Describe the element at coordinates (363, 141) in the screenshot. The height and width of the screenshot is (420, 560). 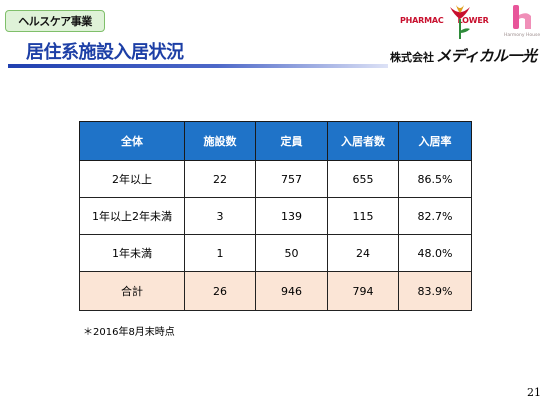
I see `header-cell-residents: 入居者数` at that location.